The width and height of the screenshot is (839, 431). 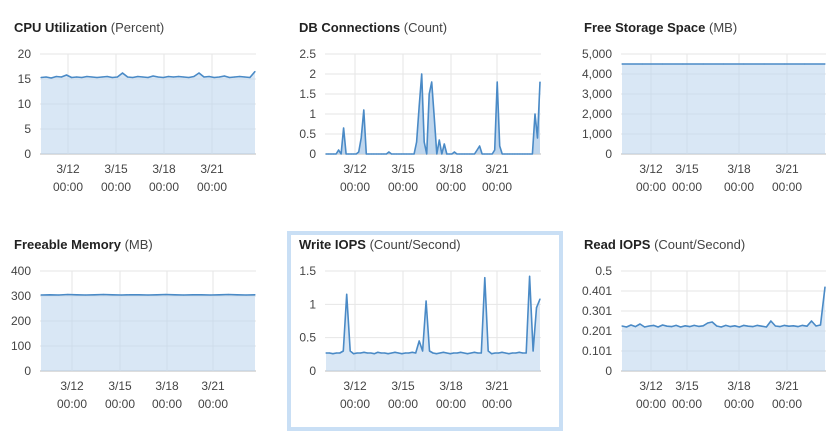 I want to click on y-tick-label: 20, so click(x=25, y=54).